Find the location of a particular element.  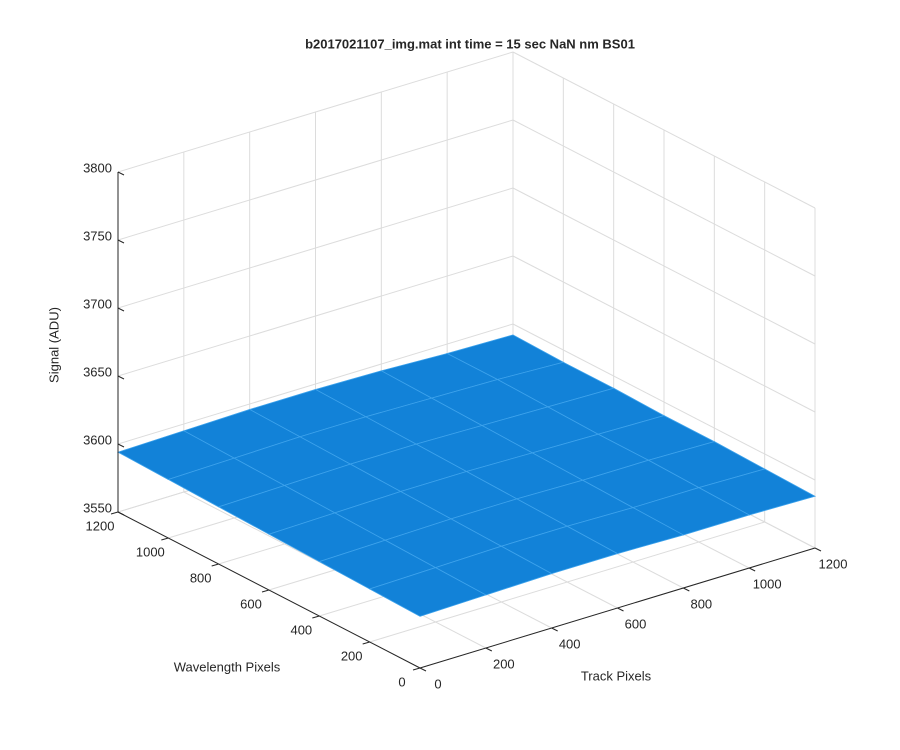

y-tick-label: 600 is located at coordinates (251, 603).